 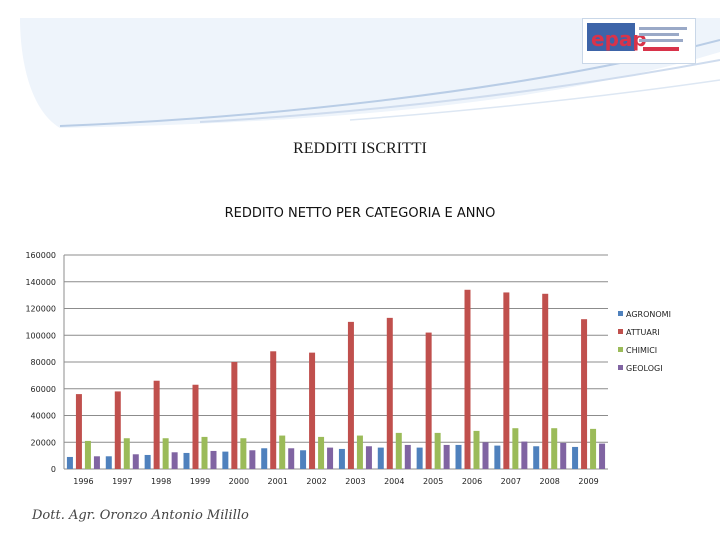 What do you see at coordinates (40, 255) in the screenshot?
I see `y-tick-label: 160000` at bounding box center [40, 255].